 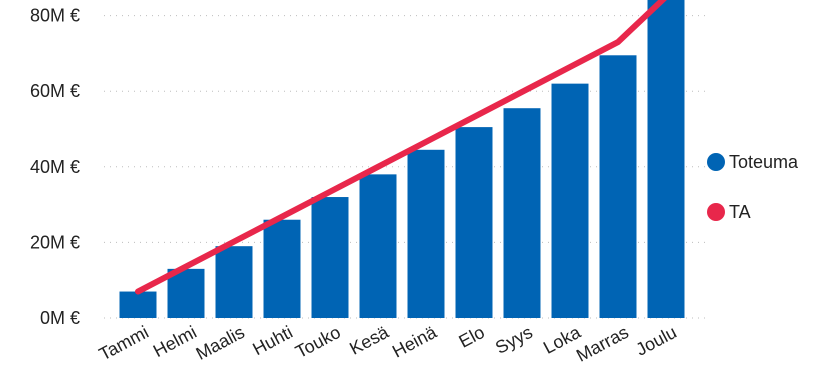 What do you see at coordinates (655, 341) in the screenshot?
I see `x-tick-label: Joulu` at bounding box center [655, 341].